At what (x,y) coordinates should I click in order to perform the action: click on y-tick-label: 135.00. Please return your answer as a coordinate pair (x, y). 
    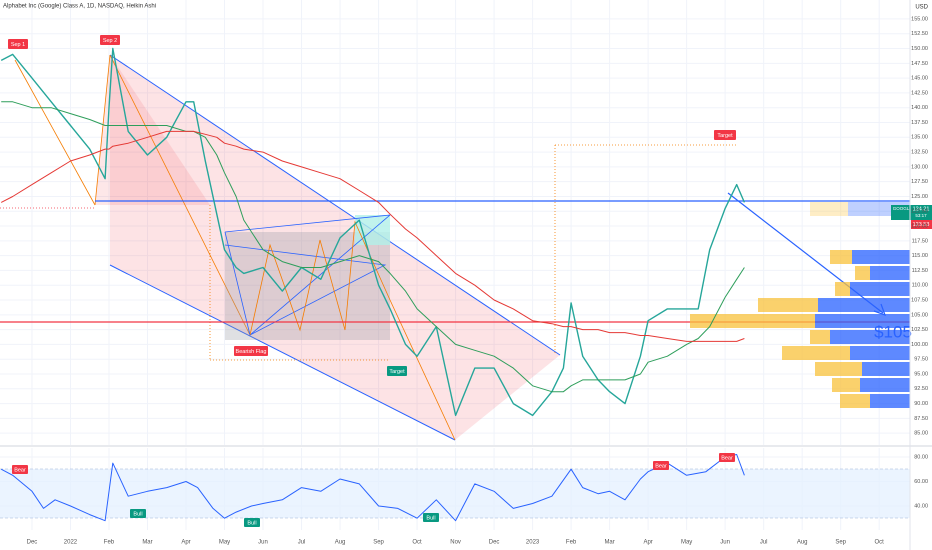
    Looking at the image, I should click on (919, 138).